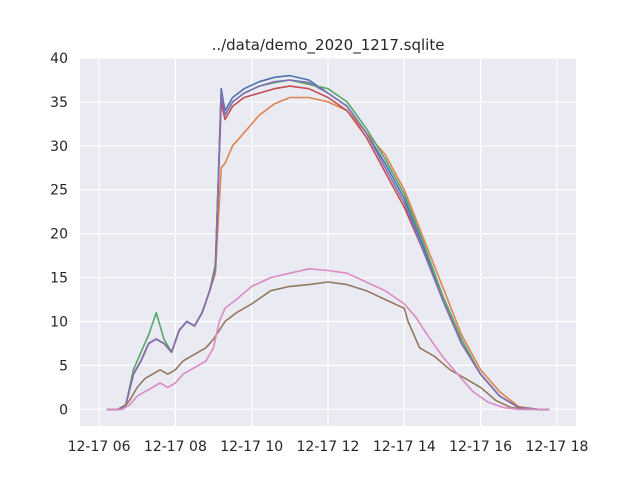 The width and height of the screenshot is (640, 480). What do you see at coordinates (404, 447) in the screenshot?
I see `x-tick-label: 12-17 14` at bounding box center [404, 447].